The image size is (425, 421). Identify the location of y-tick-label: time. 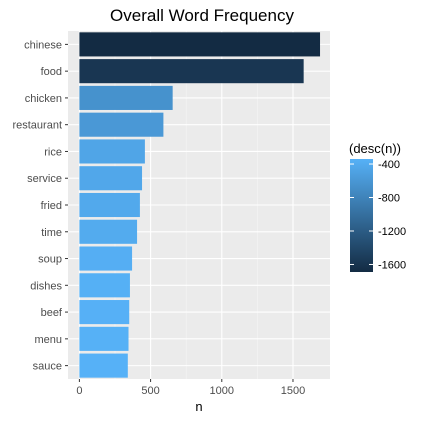
(51, 233).